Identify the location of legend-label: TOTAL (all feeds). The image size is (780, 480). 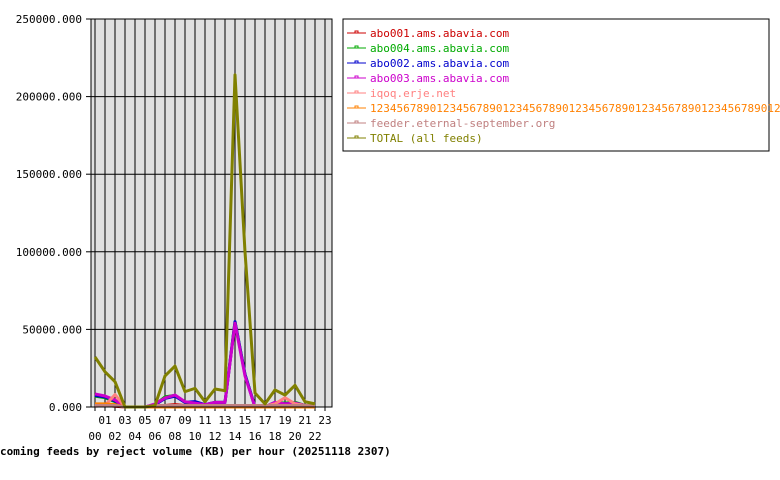
(426, 138).